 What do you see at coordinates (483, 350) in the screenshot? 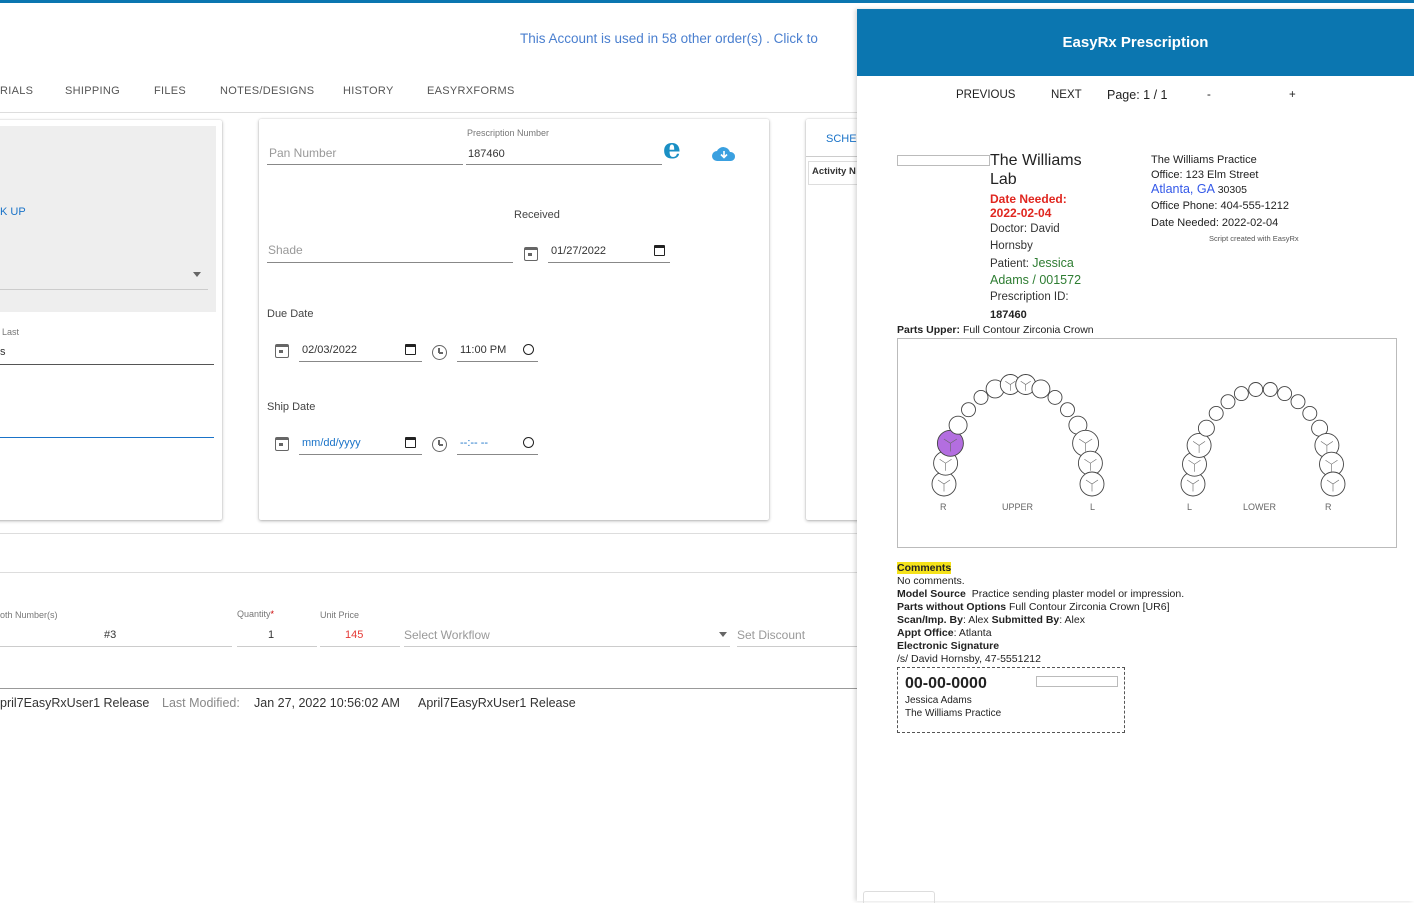
I see `due-time-input: 11:00 PM` at bounding box center [483, 350].